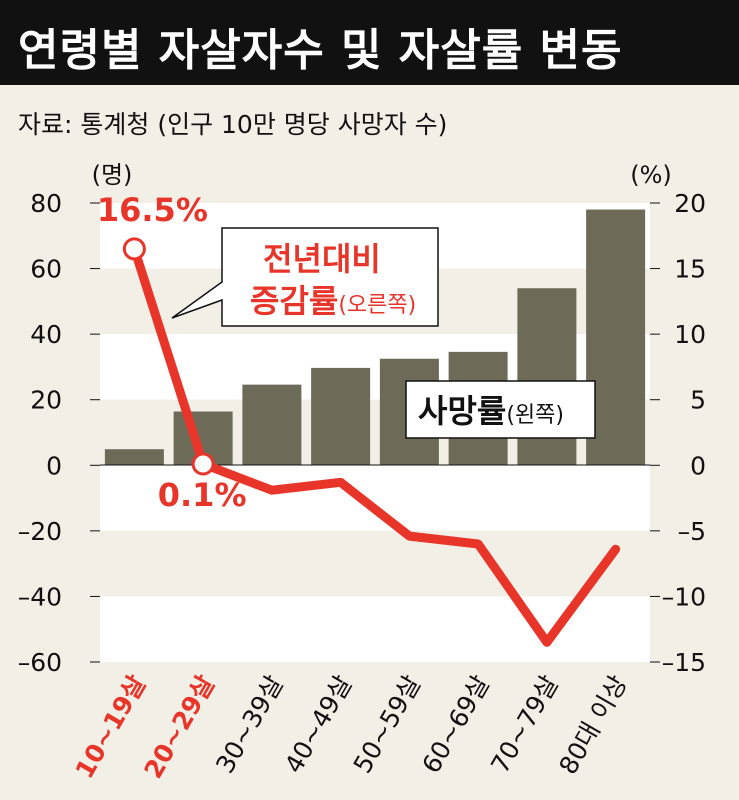  I want to click on right-tick-label: –15, so click(684, 662).